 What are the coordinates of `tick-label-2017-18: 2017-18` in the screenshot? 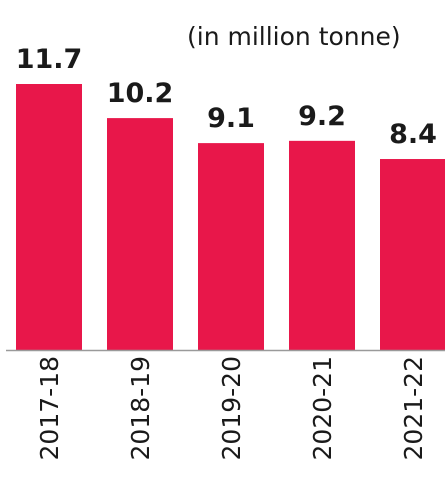 It's located at (49, 408).